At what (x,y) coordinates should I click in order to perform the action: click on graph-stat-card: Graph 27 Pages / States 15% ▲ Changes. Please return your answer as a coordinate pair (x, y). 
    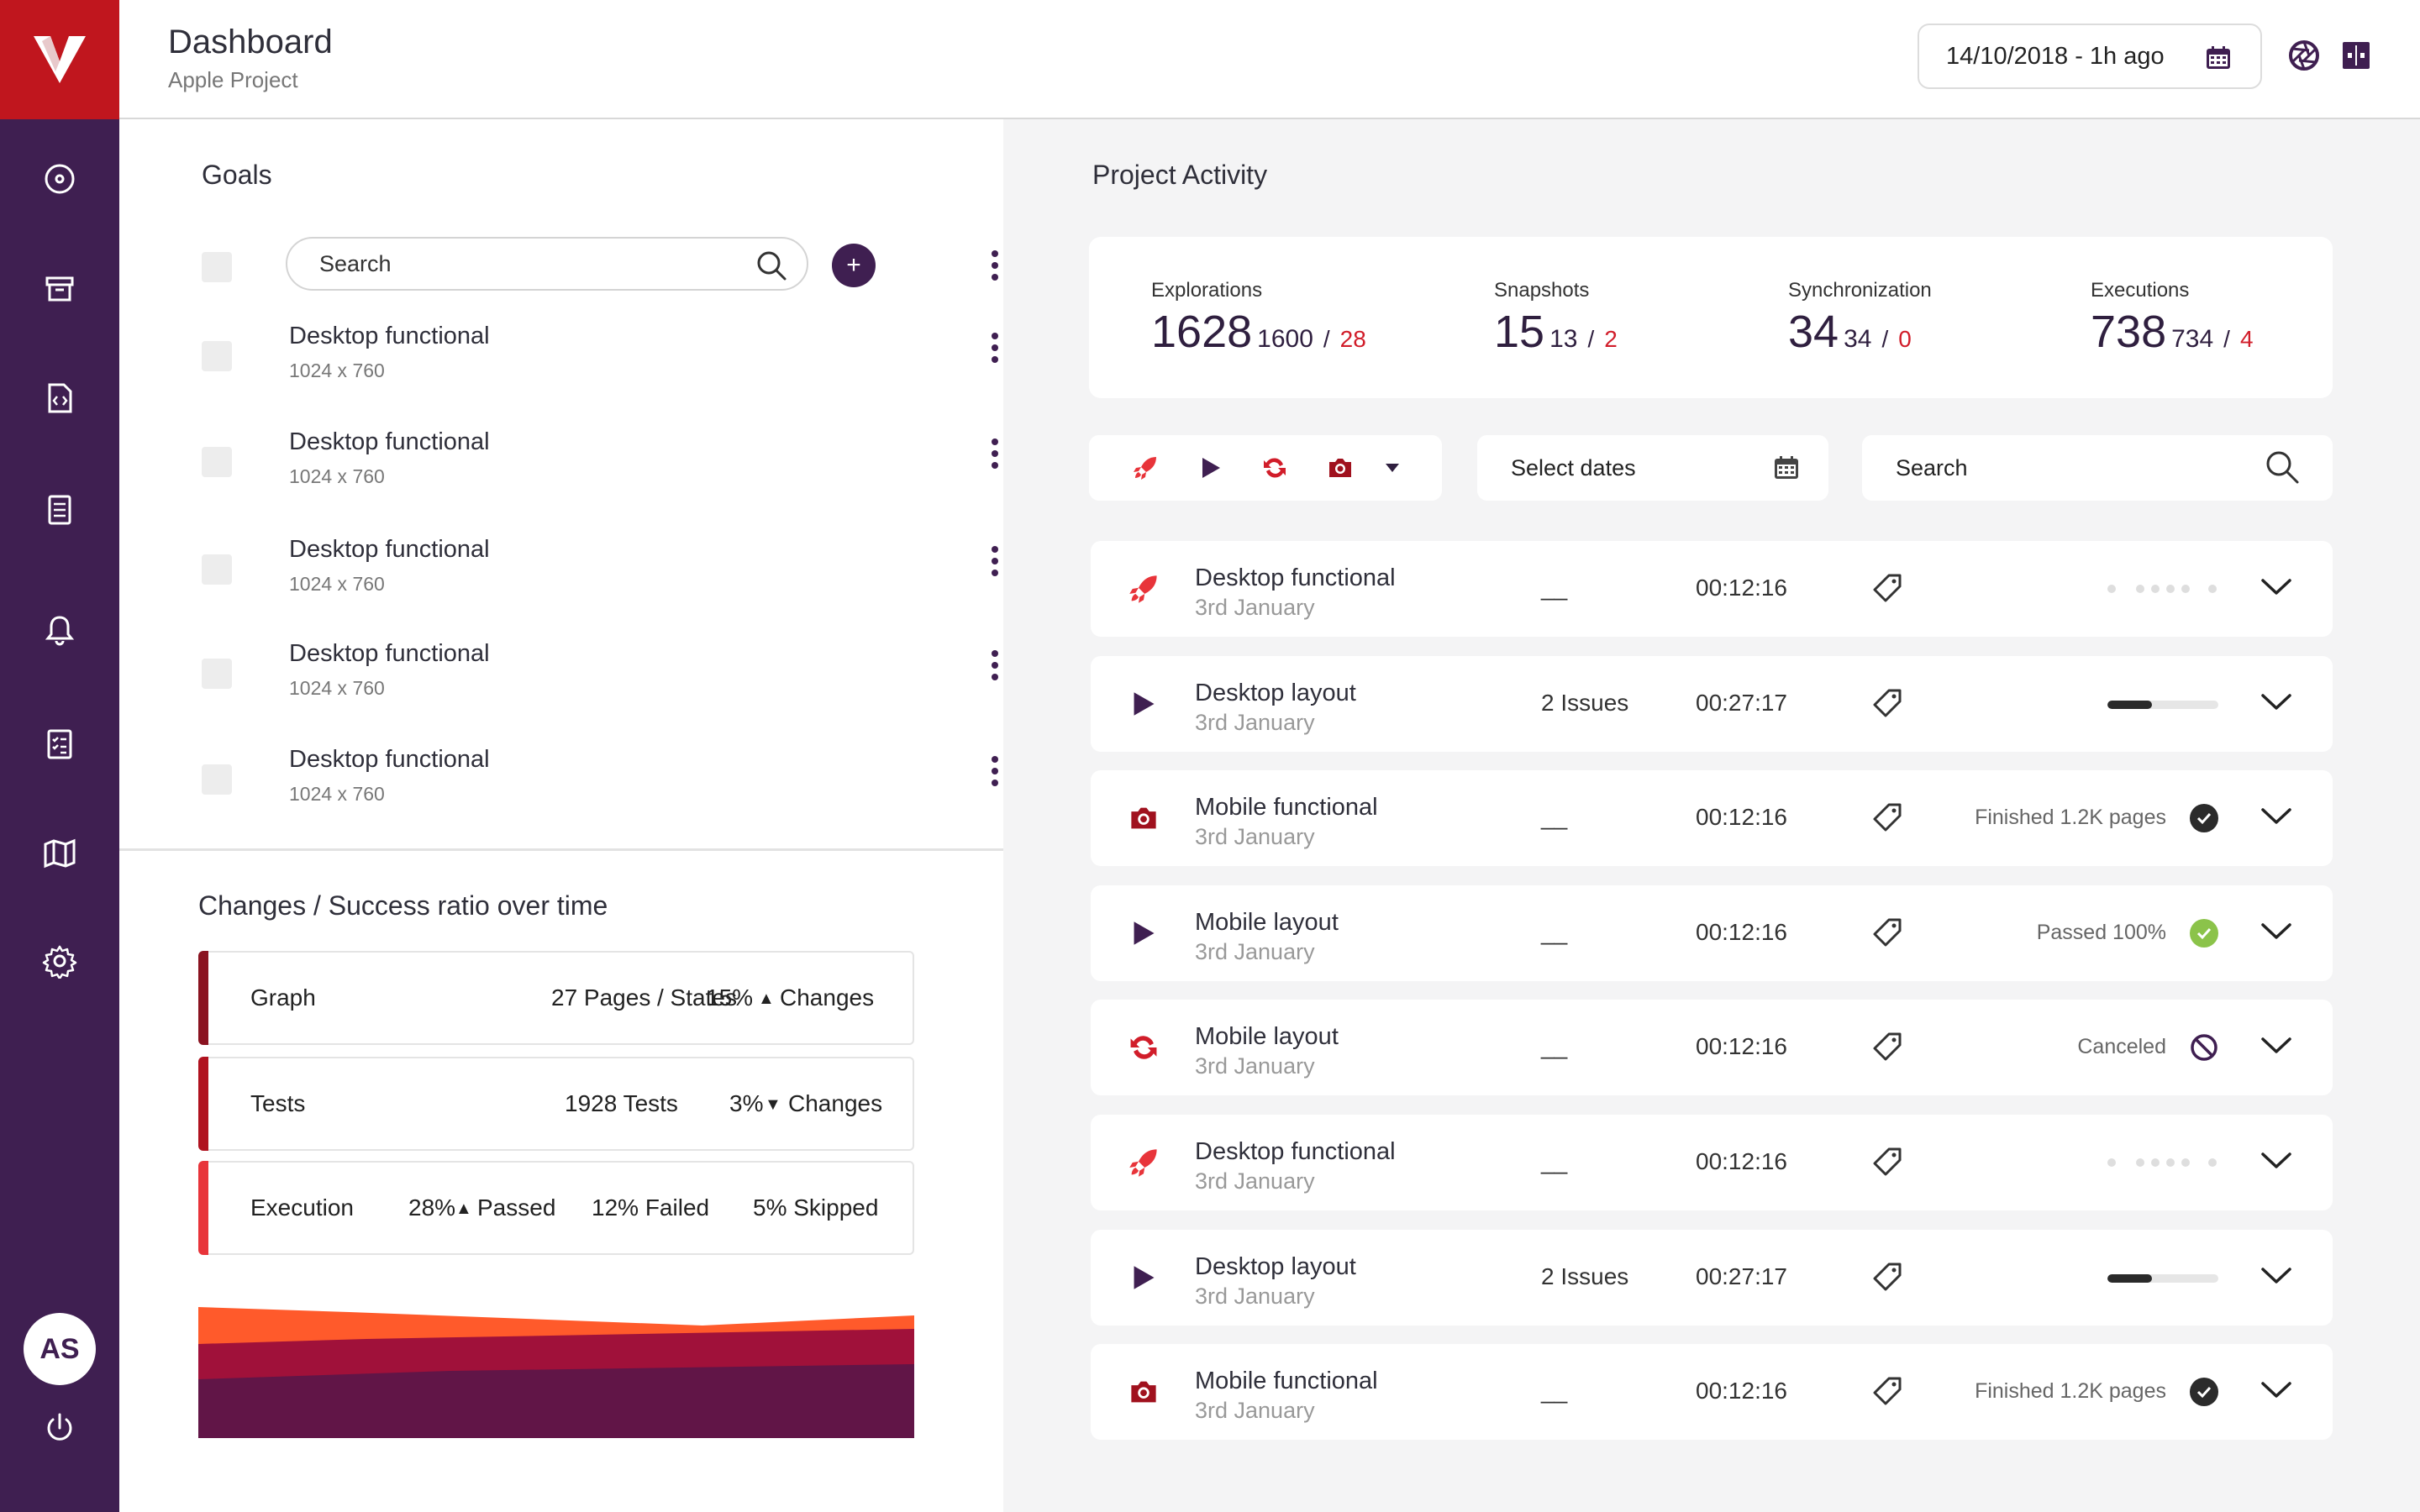
    Looking at the image, I should click on (556, 998).